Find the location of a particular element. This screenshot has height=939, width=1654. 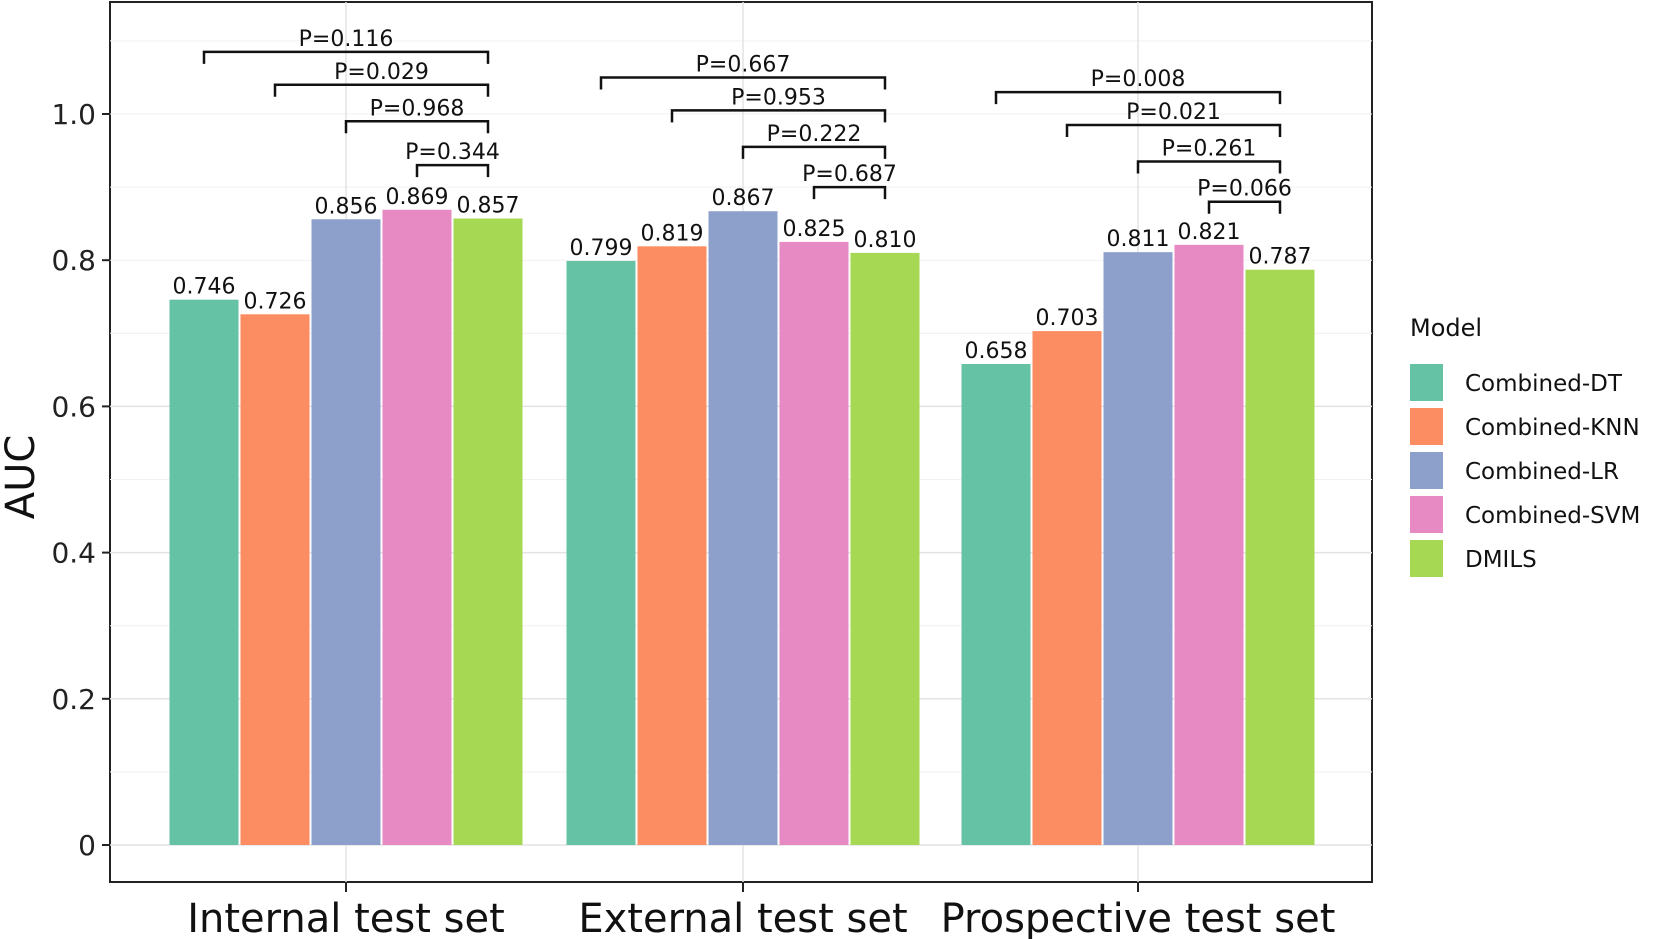

y-tick-label: 0.6 is located at coordinates (73, 406).